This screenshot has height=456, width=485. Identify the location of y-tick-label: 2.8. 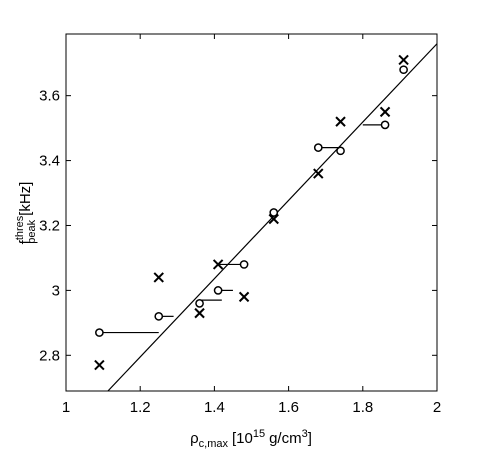
(49, 355).